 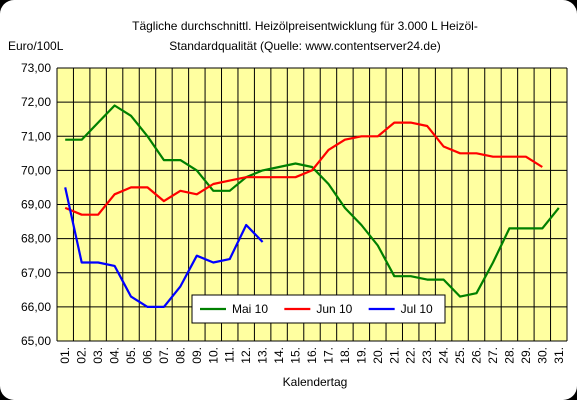 What do you see at coordinates (312, 355) in the screenshot?
I see `x-tick-label: 16.` at bounding box center [312, 355].